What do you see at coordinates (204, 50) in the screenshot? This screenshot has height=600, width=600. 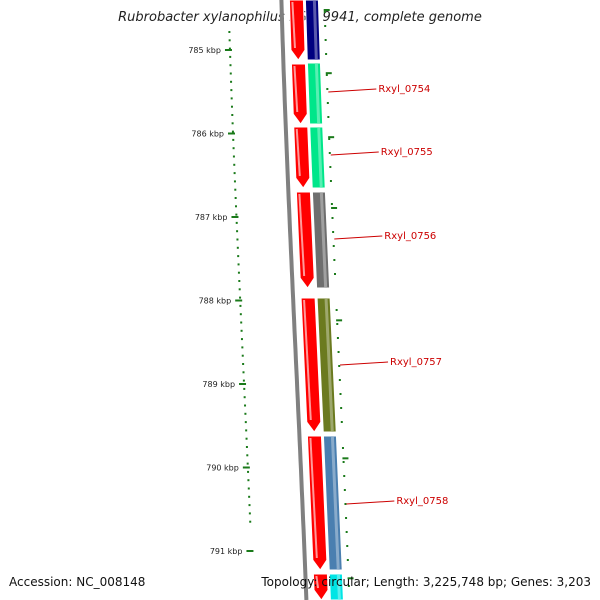 I see `ruler-label: 785 kbp` at bounding box center [204, 50].